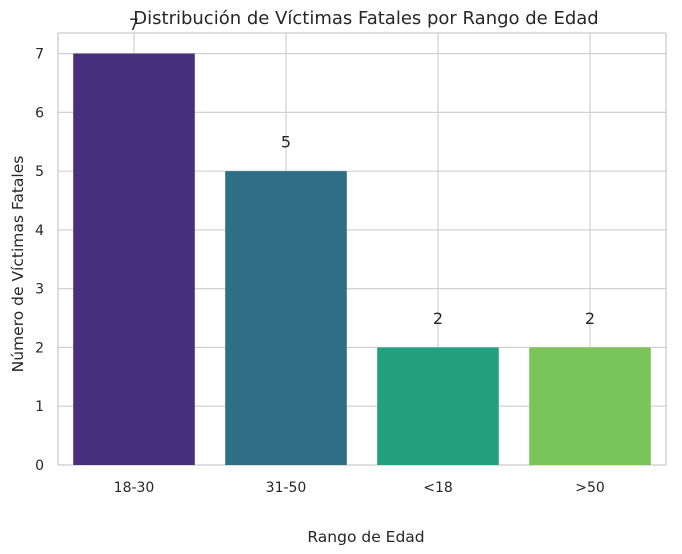  Describe the element at coordinates (590, 406) in the screenshot. I see `bar->50` at that location.